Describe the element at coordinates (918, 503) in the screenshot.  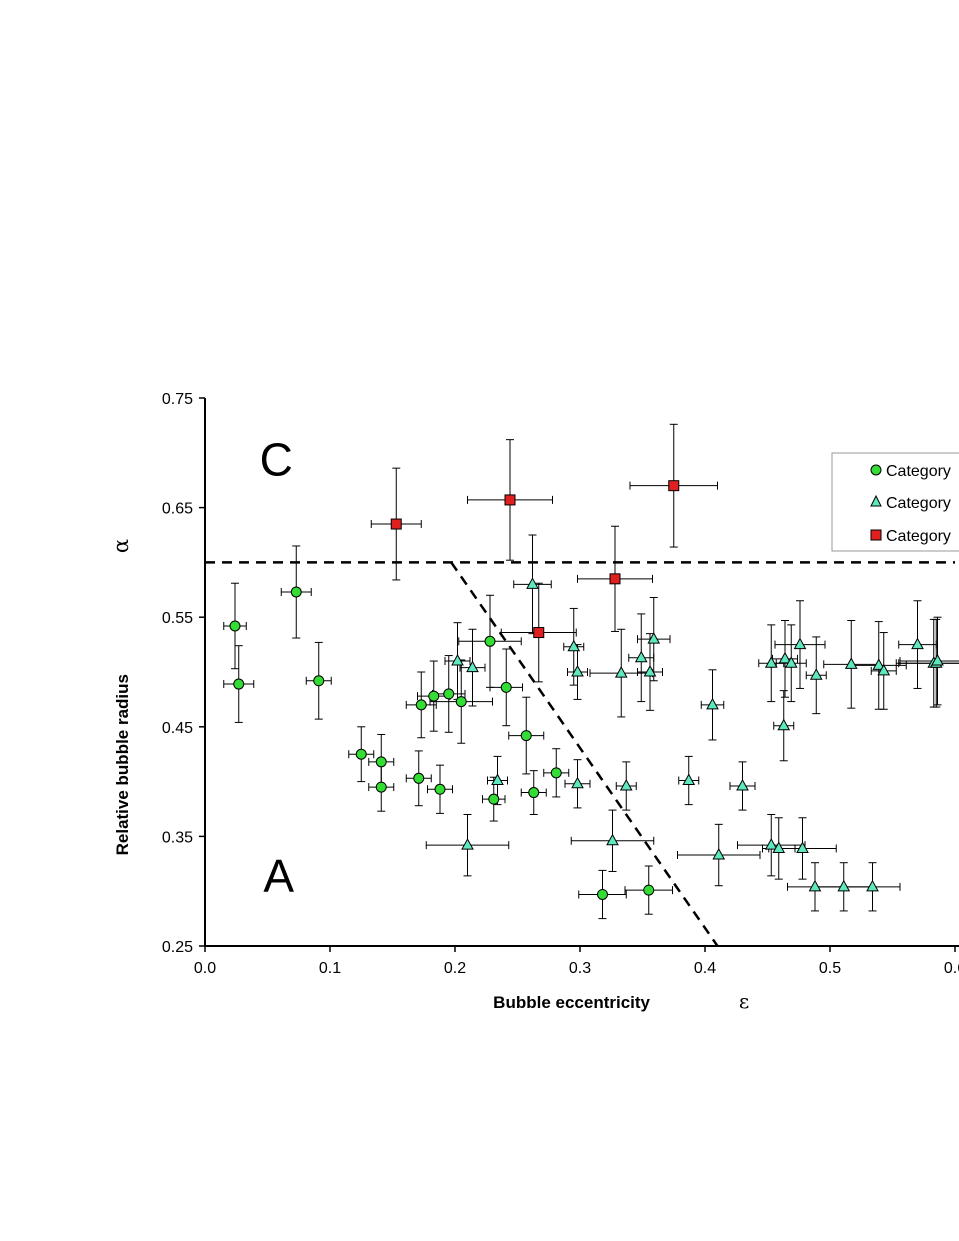
I see `legend-label-2: Category` at that location.